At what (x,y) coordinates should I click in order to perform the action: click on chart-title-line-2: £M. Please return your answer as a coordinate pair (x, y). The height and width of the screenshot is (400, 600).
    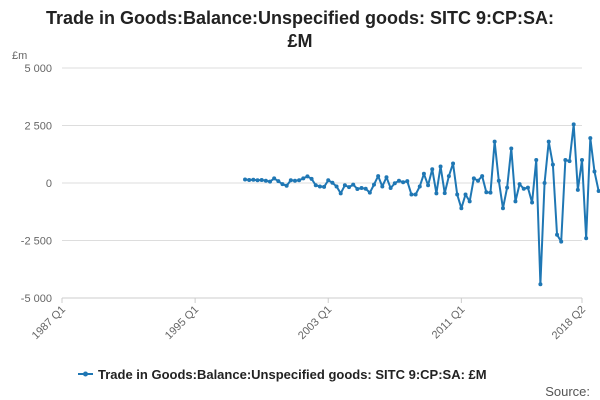
    Looking at the image, I should click on (299, 41).